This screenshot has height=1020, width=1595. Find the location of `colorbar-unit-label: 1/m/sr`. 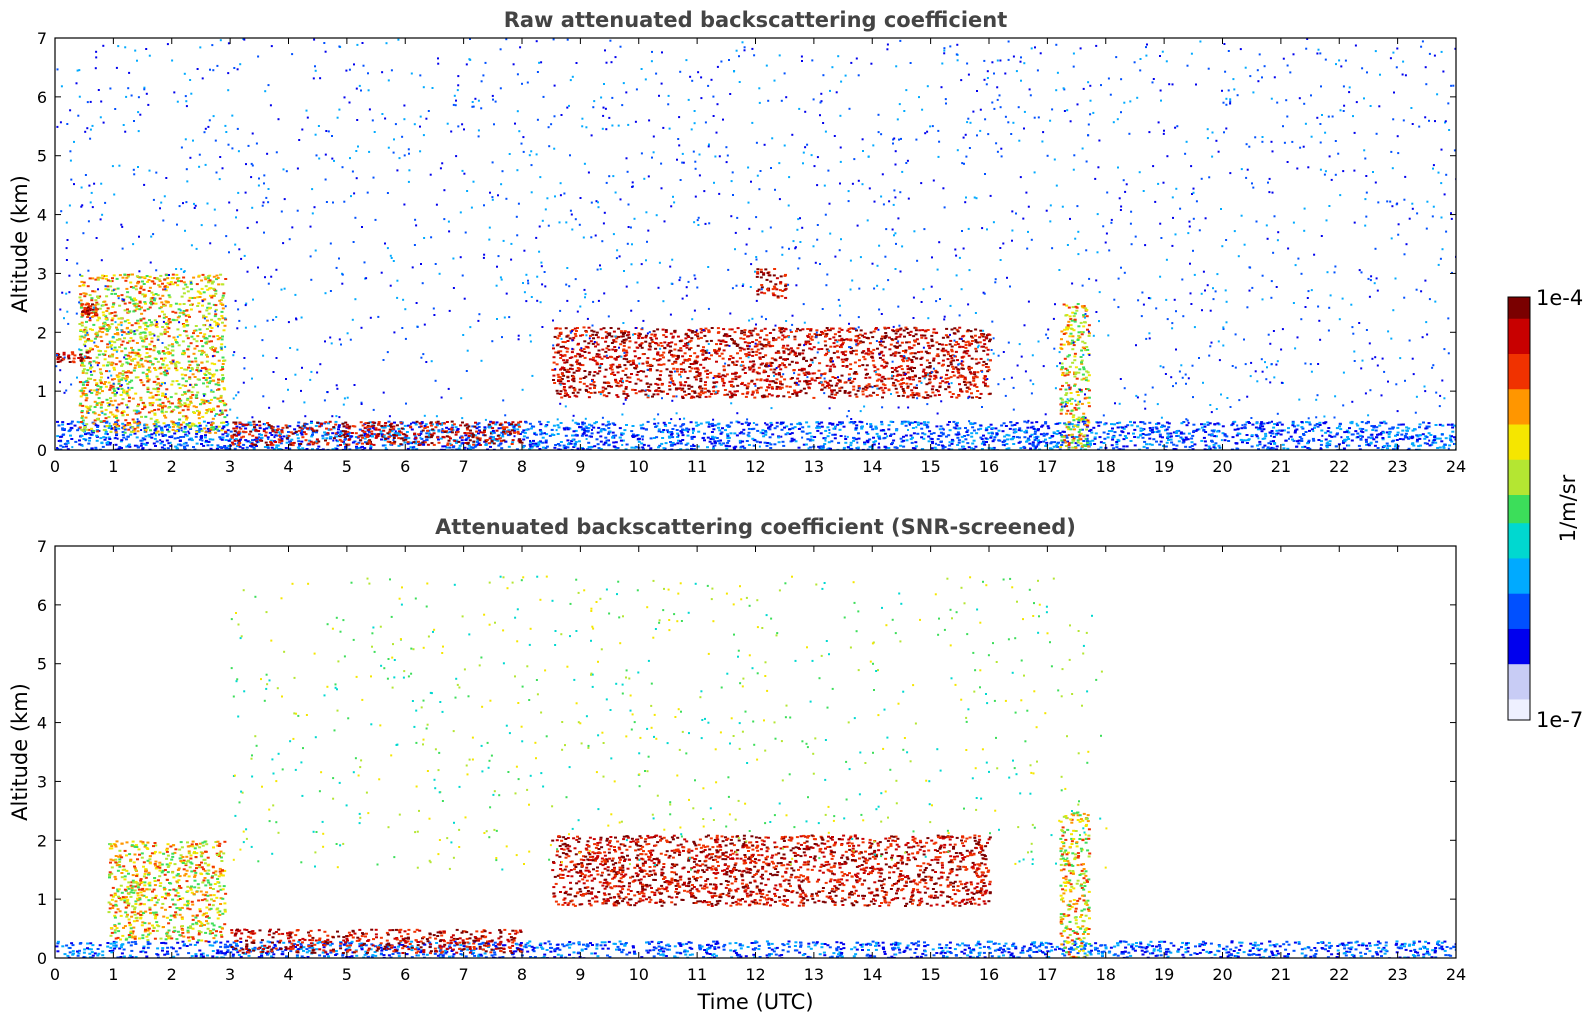

colorbar-unit-label: 1/m/sr is located at coordinates (1568, 508).